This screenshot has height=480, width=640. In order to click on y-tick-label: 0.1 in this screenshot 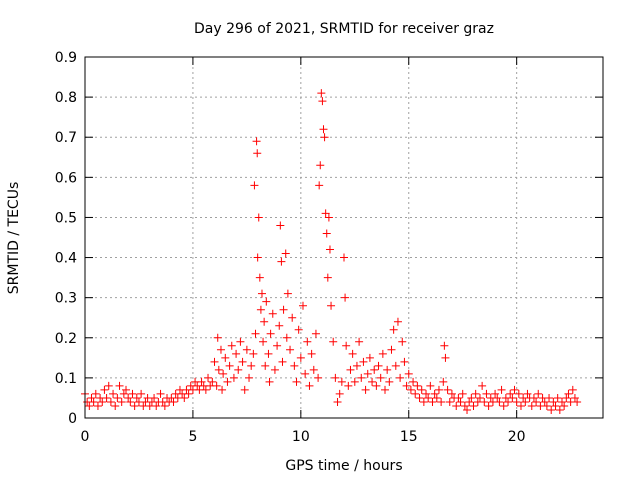, I will do `click(66, 379)`.